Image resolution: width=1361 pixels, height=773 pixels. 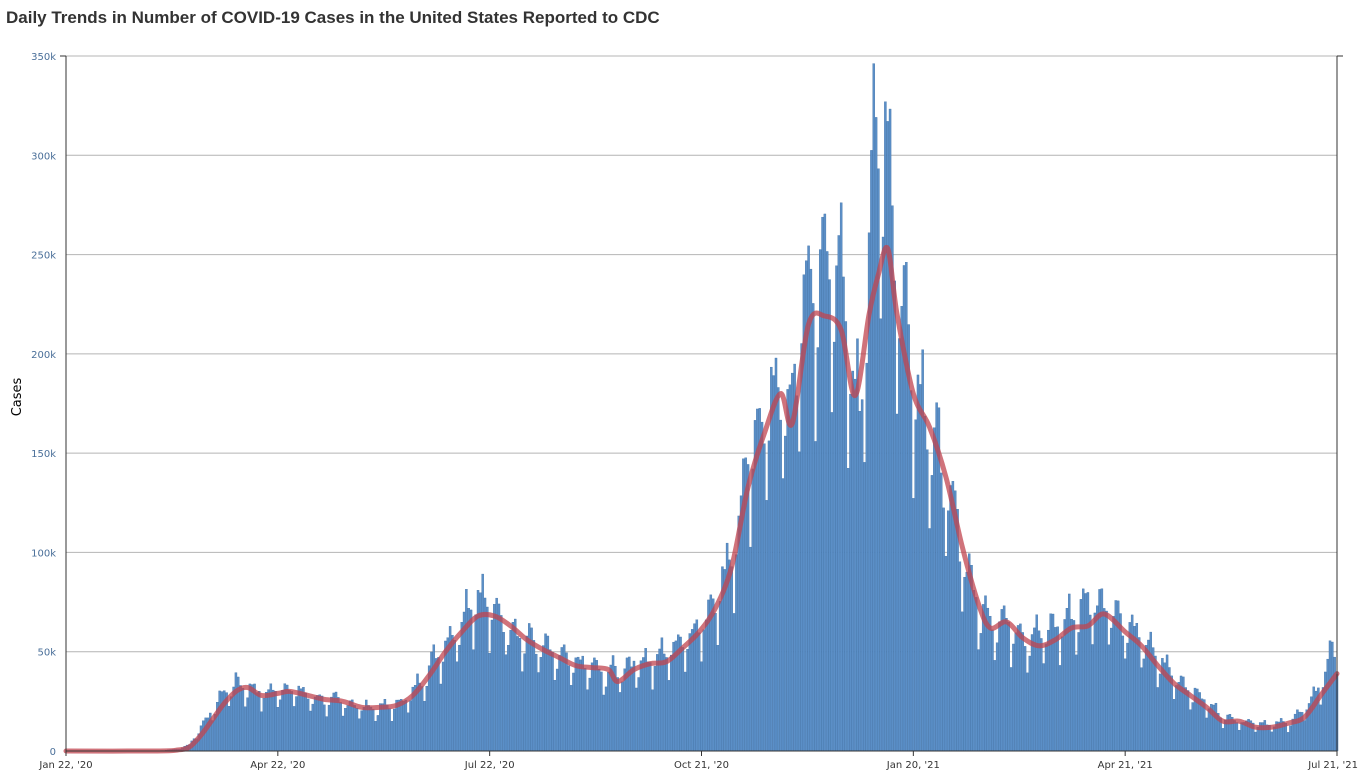 What do you see at coordinates (43, 553) in the screenshot?
I see `y-tick-label: 100k` at bounding box center [43, 553].